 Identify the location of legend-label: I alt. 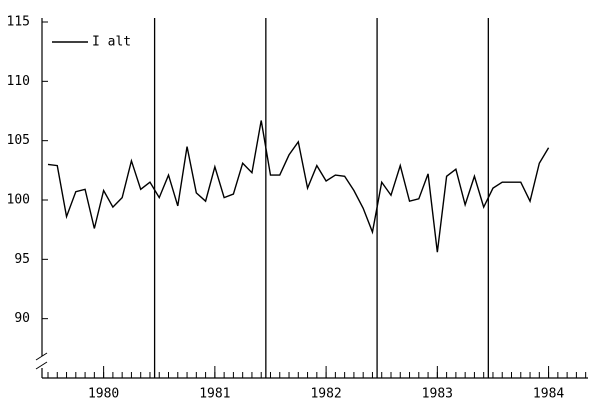
(111, 42).